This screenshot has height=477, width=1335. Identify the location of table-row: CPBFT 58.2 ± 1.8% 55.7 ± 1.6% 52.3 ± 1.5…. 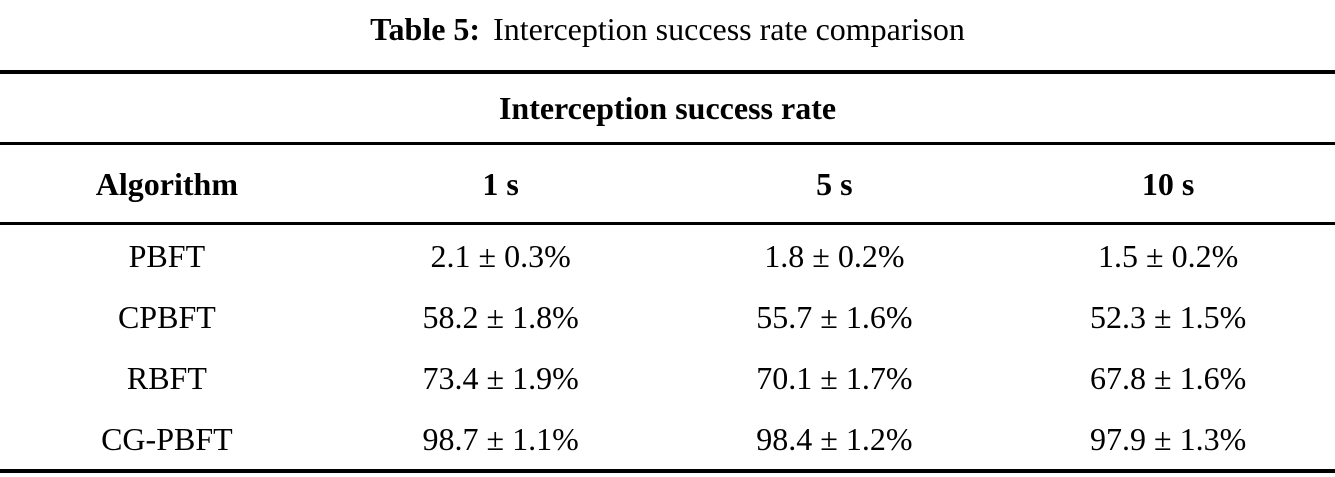
(667, 316).